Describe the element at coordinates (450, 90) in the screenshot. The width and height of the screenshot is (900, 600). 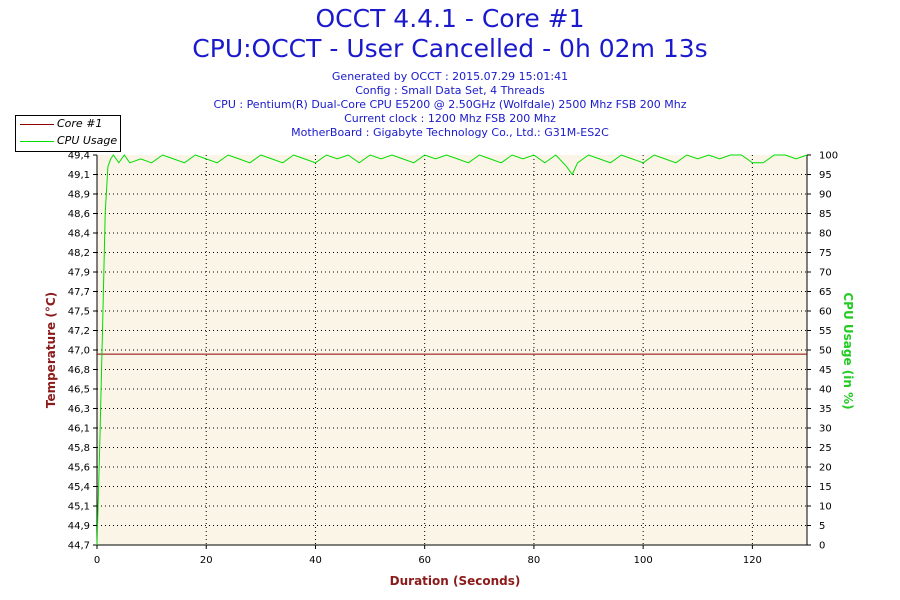
I see `config-info: Config : Small Data Set, 4 Threads` at that location.